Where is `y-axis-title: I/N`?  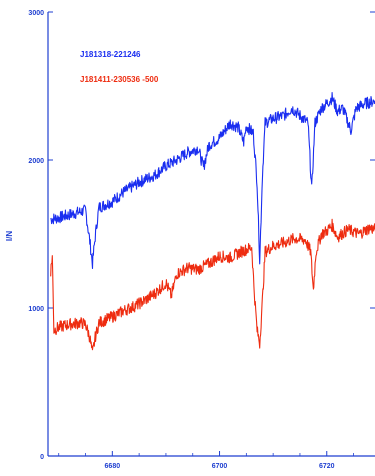
y-axis-title: I/N is located at coordinates (9, 236).